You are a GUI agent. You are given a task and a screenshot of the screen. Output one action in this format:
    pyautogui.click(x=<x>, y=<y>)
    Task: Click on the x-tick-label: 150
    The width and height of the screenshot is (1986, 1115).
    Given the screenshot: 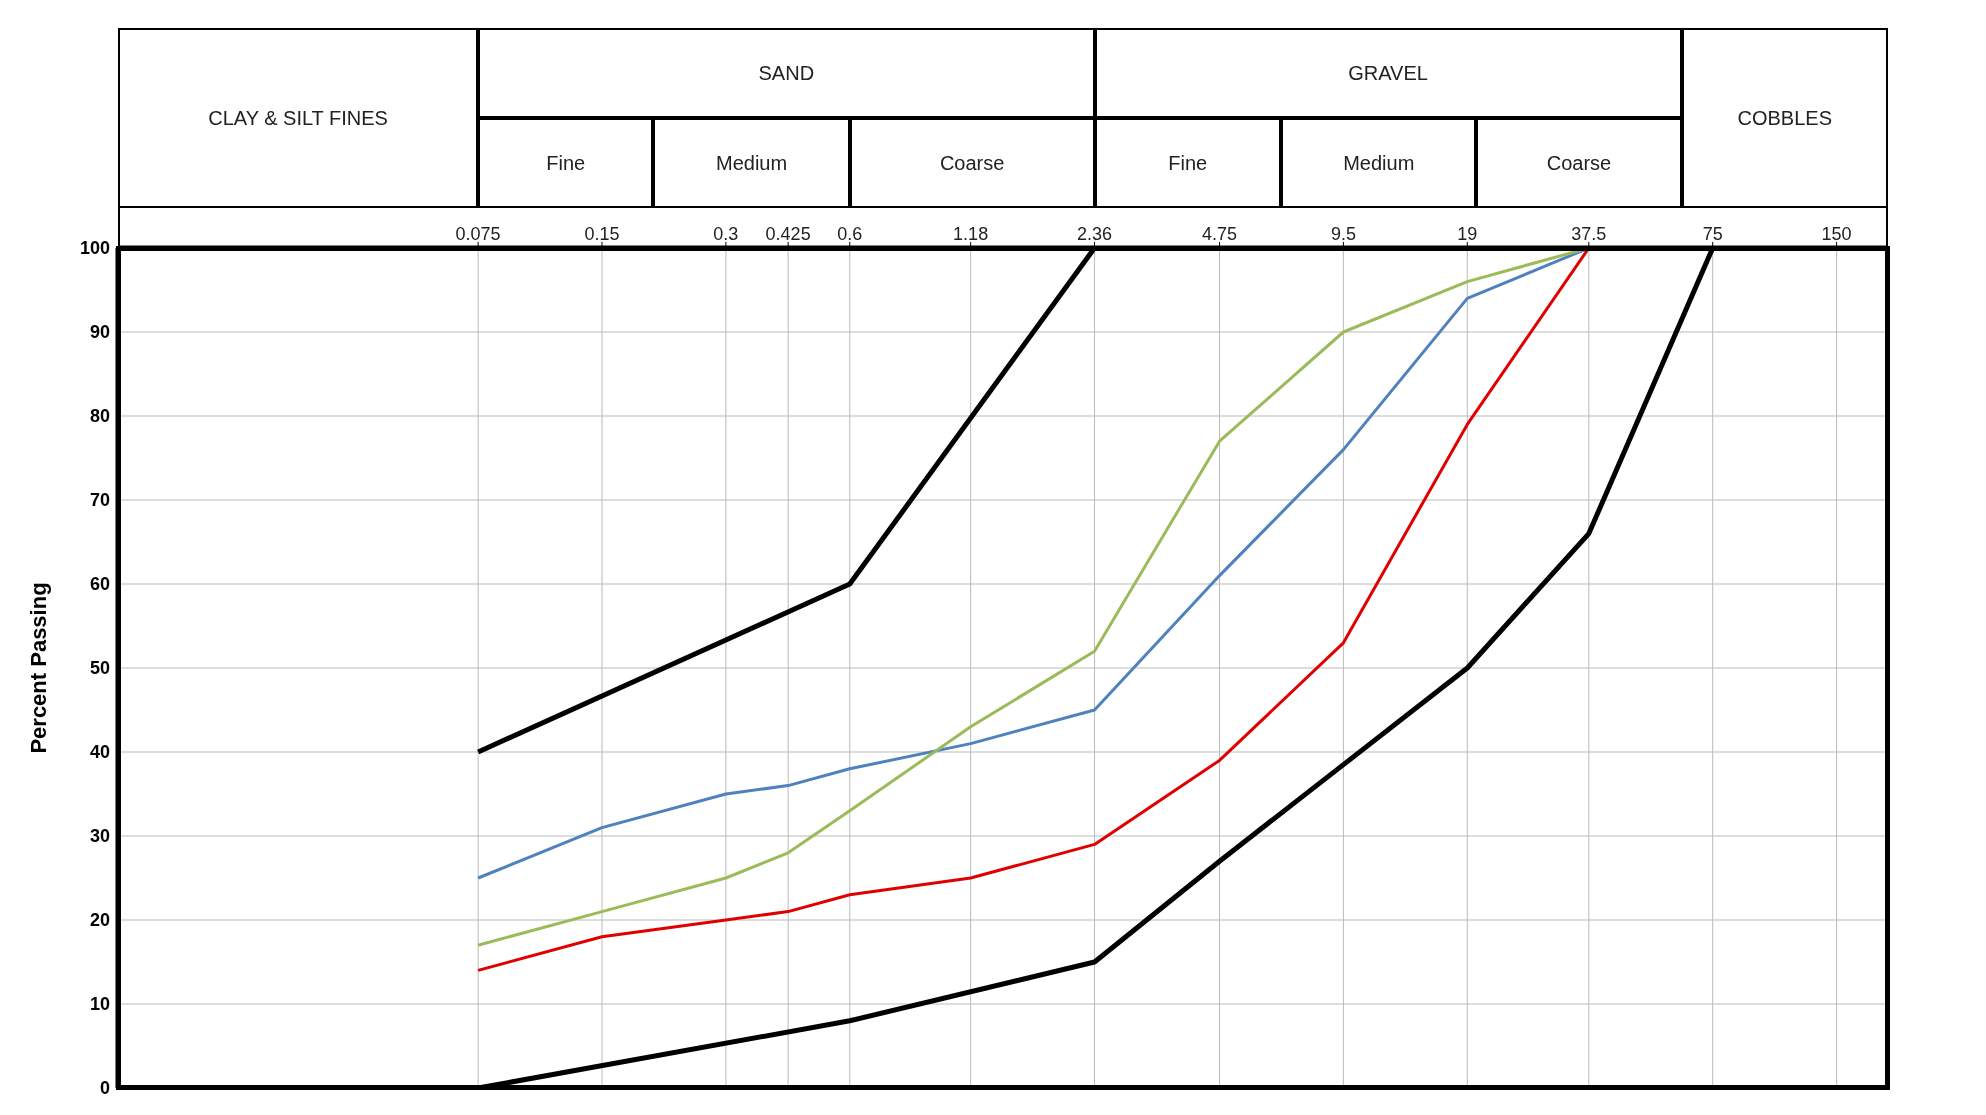 What is the action you would take?
    pyautogui.click(x=1836, y=234)
    